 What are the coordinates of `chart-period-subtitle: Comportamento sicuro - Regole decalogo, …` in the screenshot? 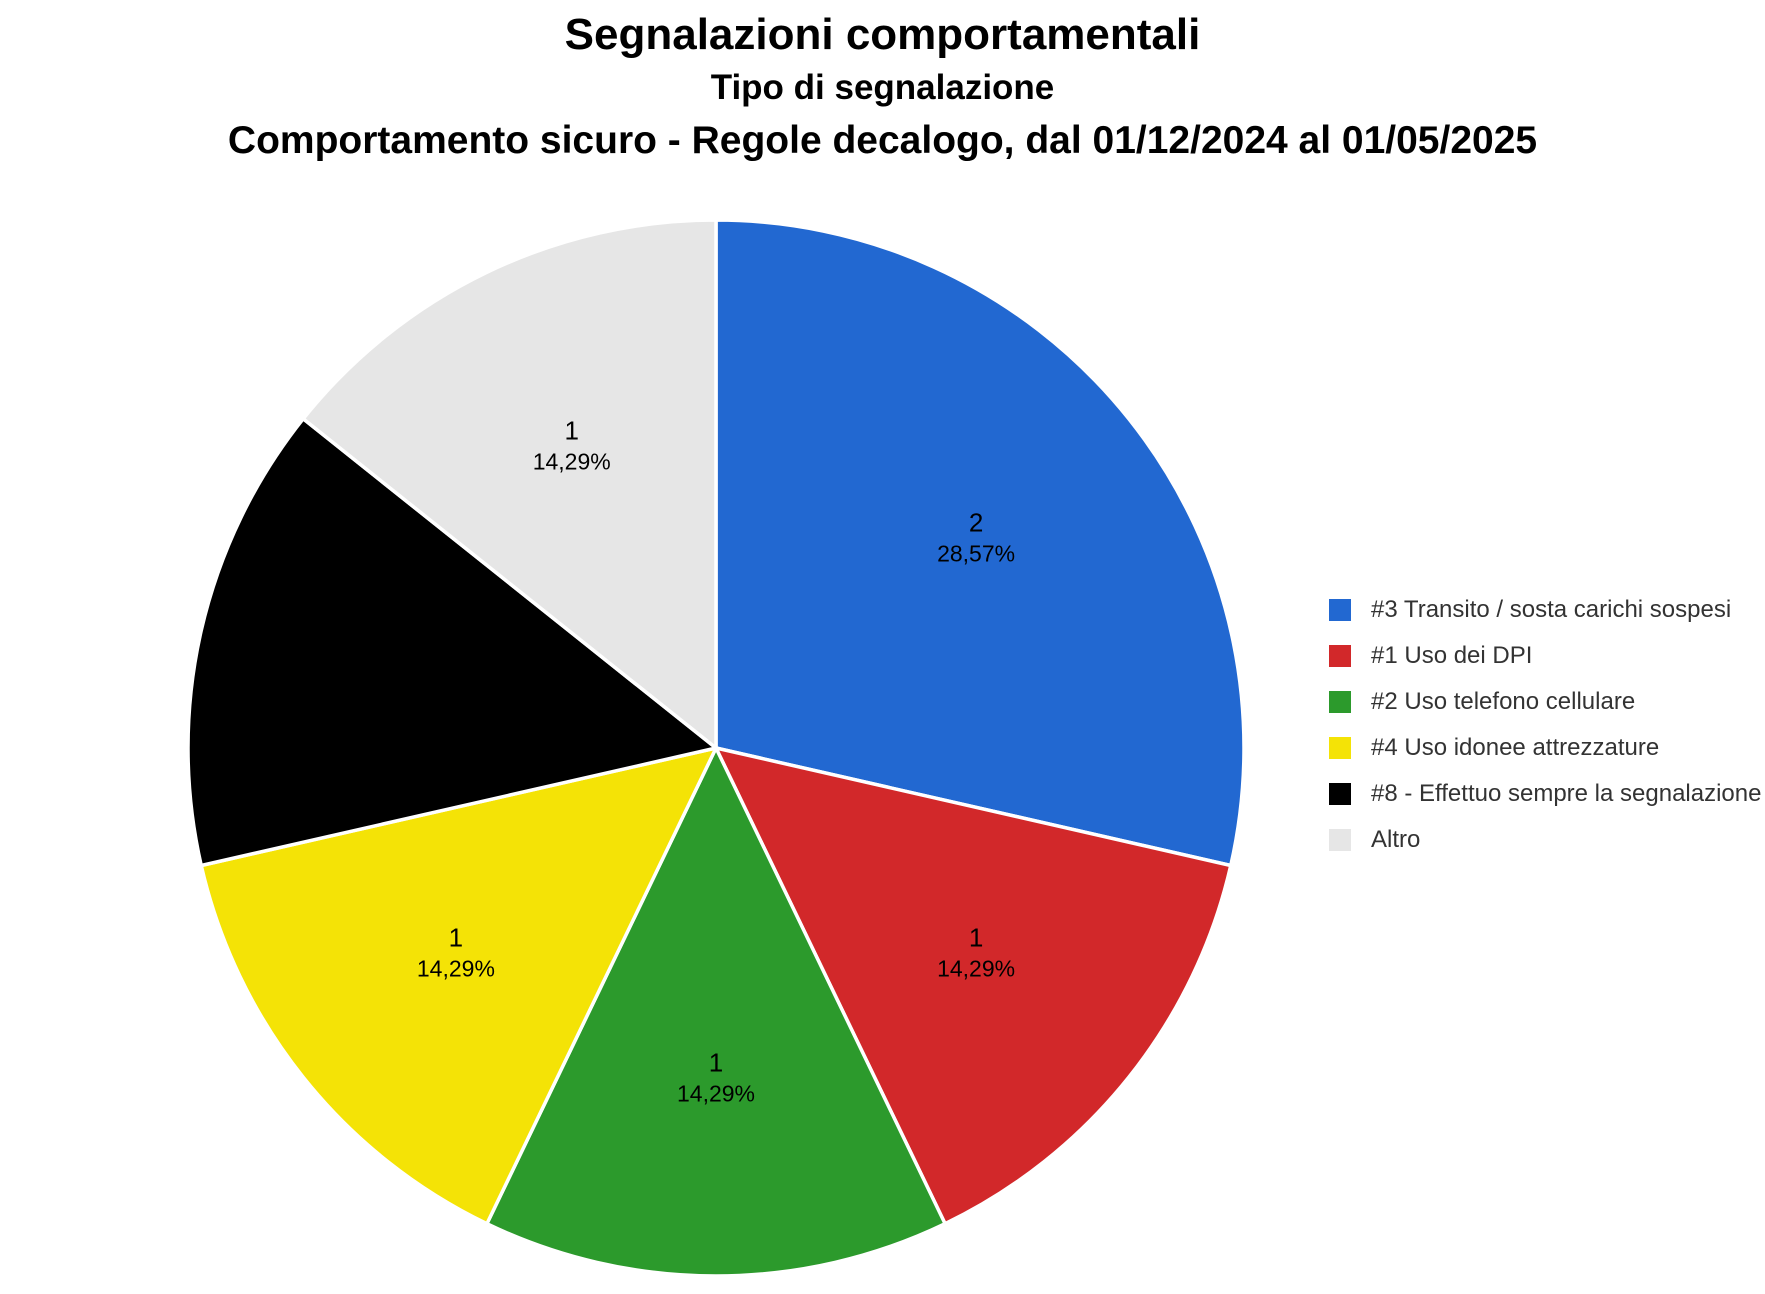 It's located at (882, 140).